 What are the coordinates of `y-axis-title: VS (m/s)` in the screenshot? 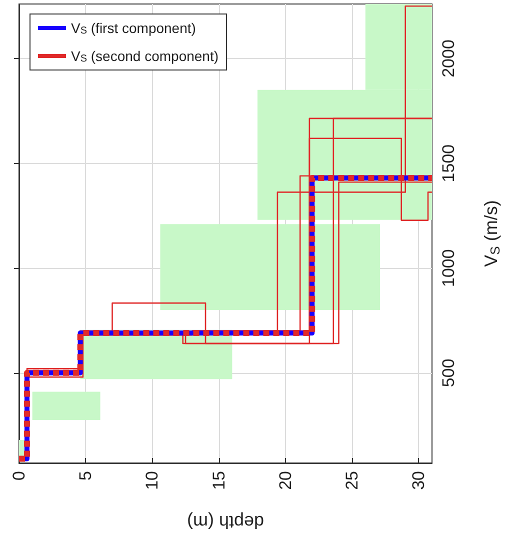 It's located at (491, 233).